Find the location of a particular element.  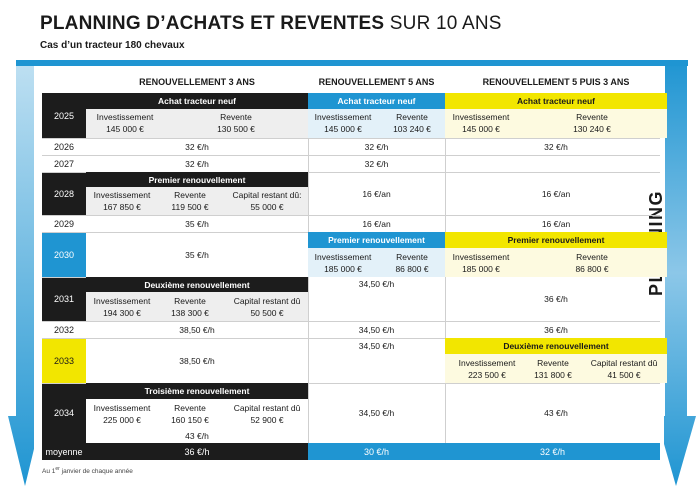

c3-ren1-bg is located at coordinates (556, 262).